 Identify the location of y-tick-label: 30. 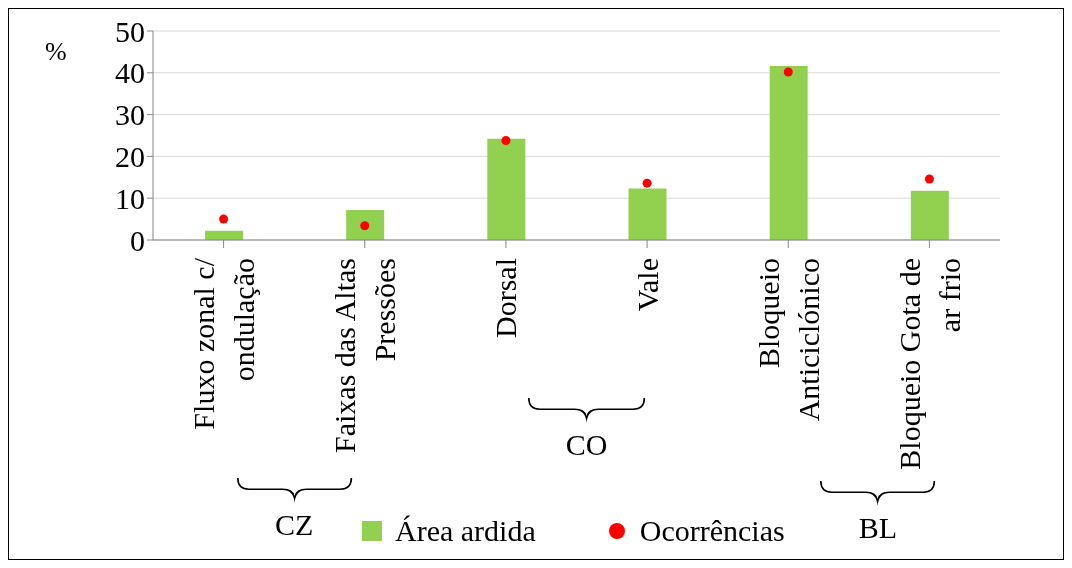
(130, 115).